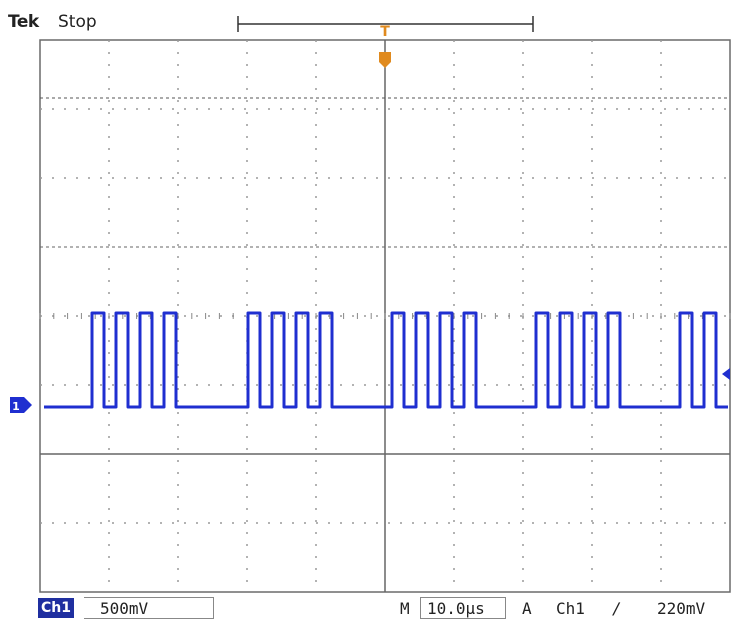  What do you see at coordinates (463, 608) in the screenshot?
I see `time-per-div-readout: 10.0µs` at bounding box center [463, 608].